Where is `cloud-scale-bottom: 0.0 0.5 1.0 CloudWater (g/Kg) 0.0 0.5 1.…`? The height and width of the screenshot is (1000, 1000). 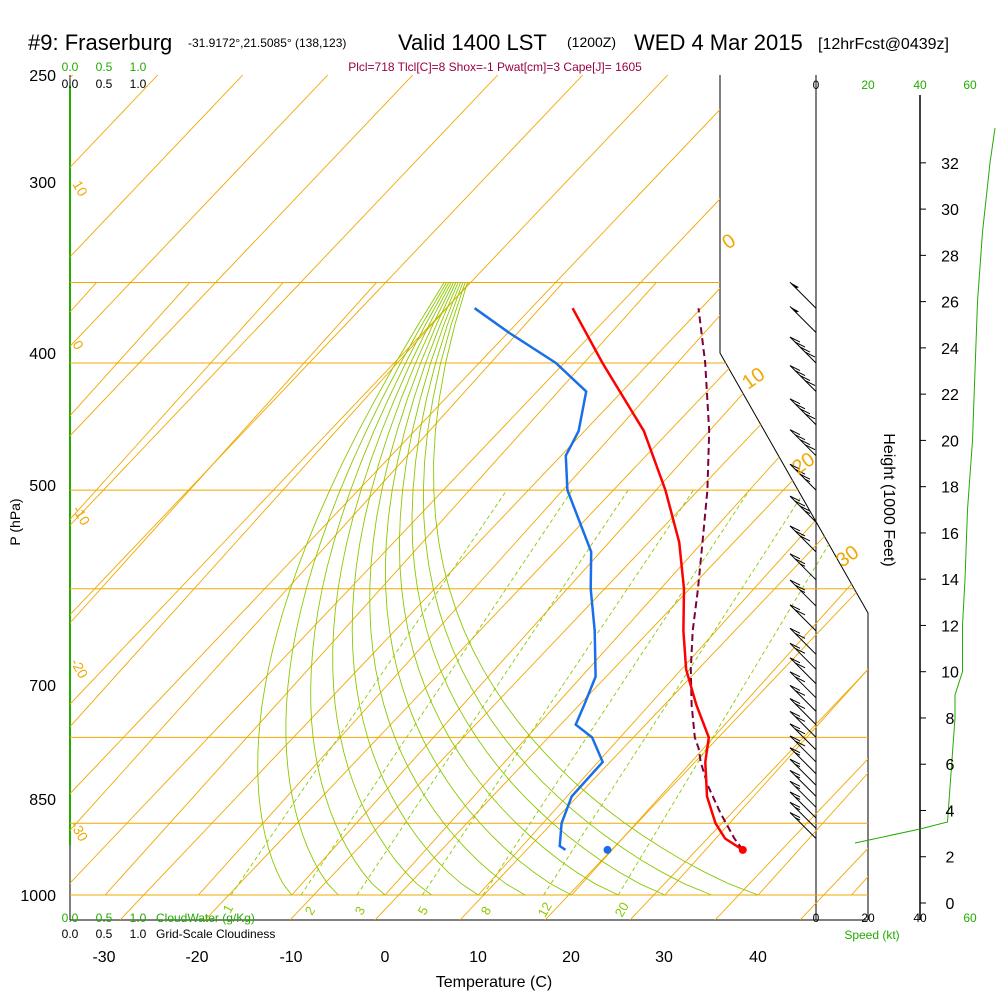
cloud-scale-bottom: 0.0 0.5 1.0 CloudWater (g/Kg) 0.0 0.5 1.… is located at coordinates (169, 926).